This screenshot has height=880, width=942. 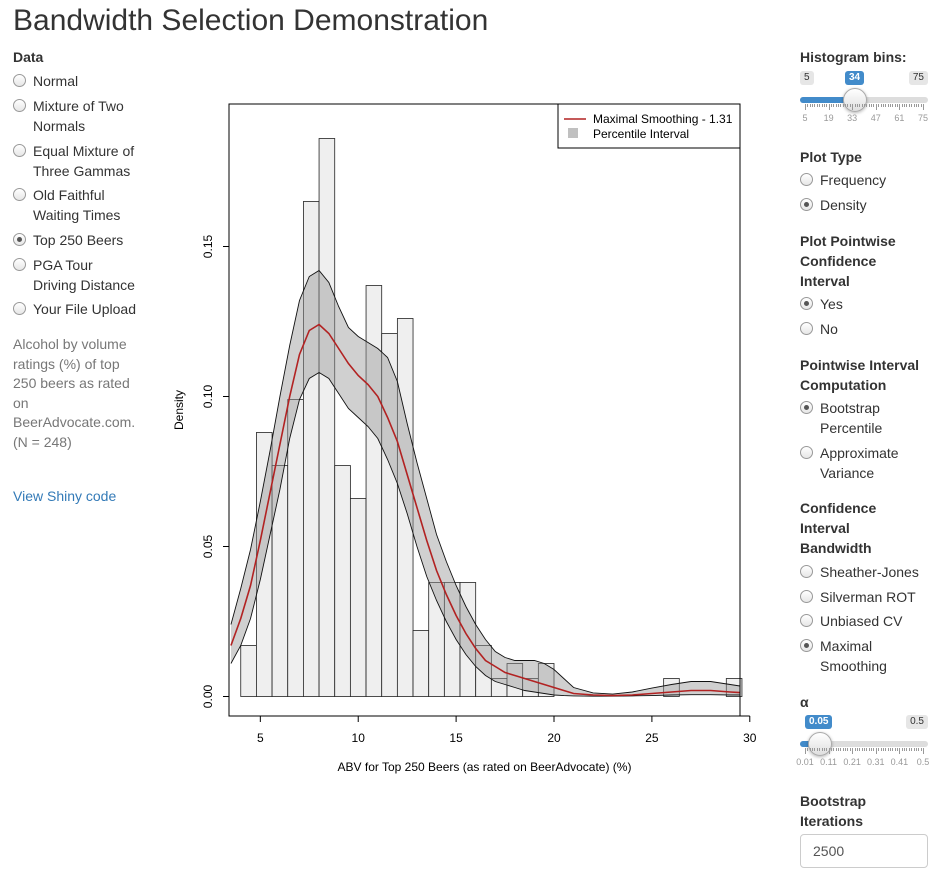 I want to click on interval-computation-label: Pointwise Interval Computation, so click(x=860, y=375).